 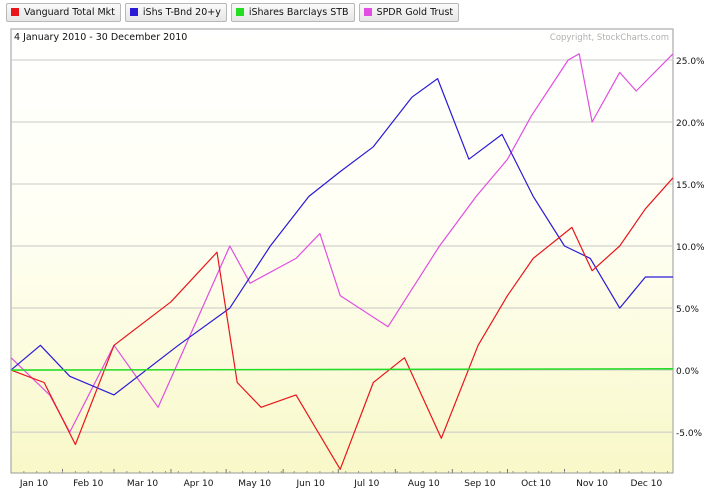 I want to click on y-tick-label: 5.0%, so click(x=687, y=310).